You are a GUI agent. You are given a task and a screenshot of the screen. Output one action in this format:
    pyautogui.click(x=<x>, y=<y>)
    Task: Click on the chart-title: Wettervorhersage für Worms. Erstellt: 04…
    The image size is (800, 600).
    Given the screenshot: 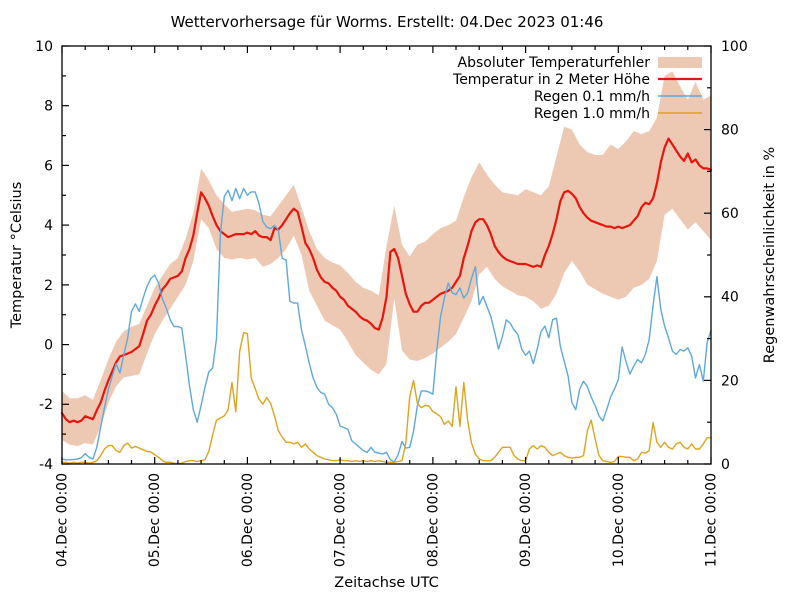 What is the action you would take?
    pyautogui.click(x=387, y=22)
    